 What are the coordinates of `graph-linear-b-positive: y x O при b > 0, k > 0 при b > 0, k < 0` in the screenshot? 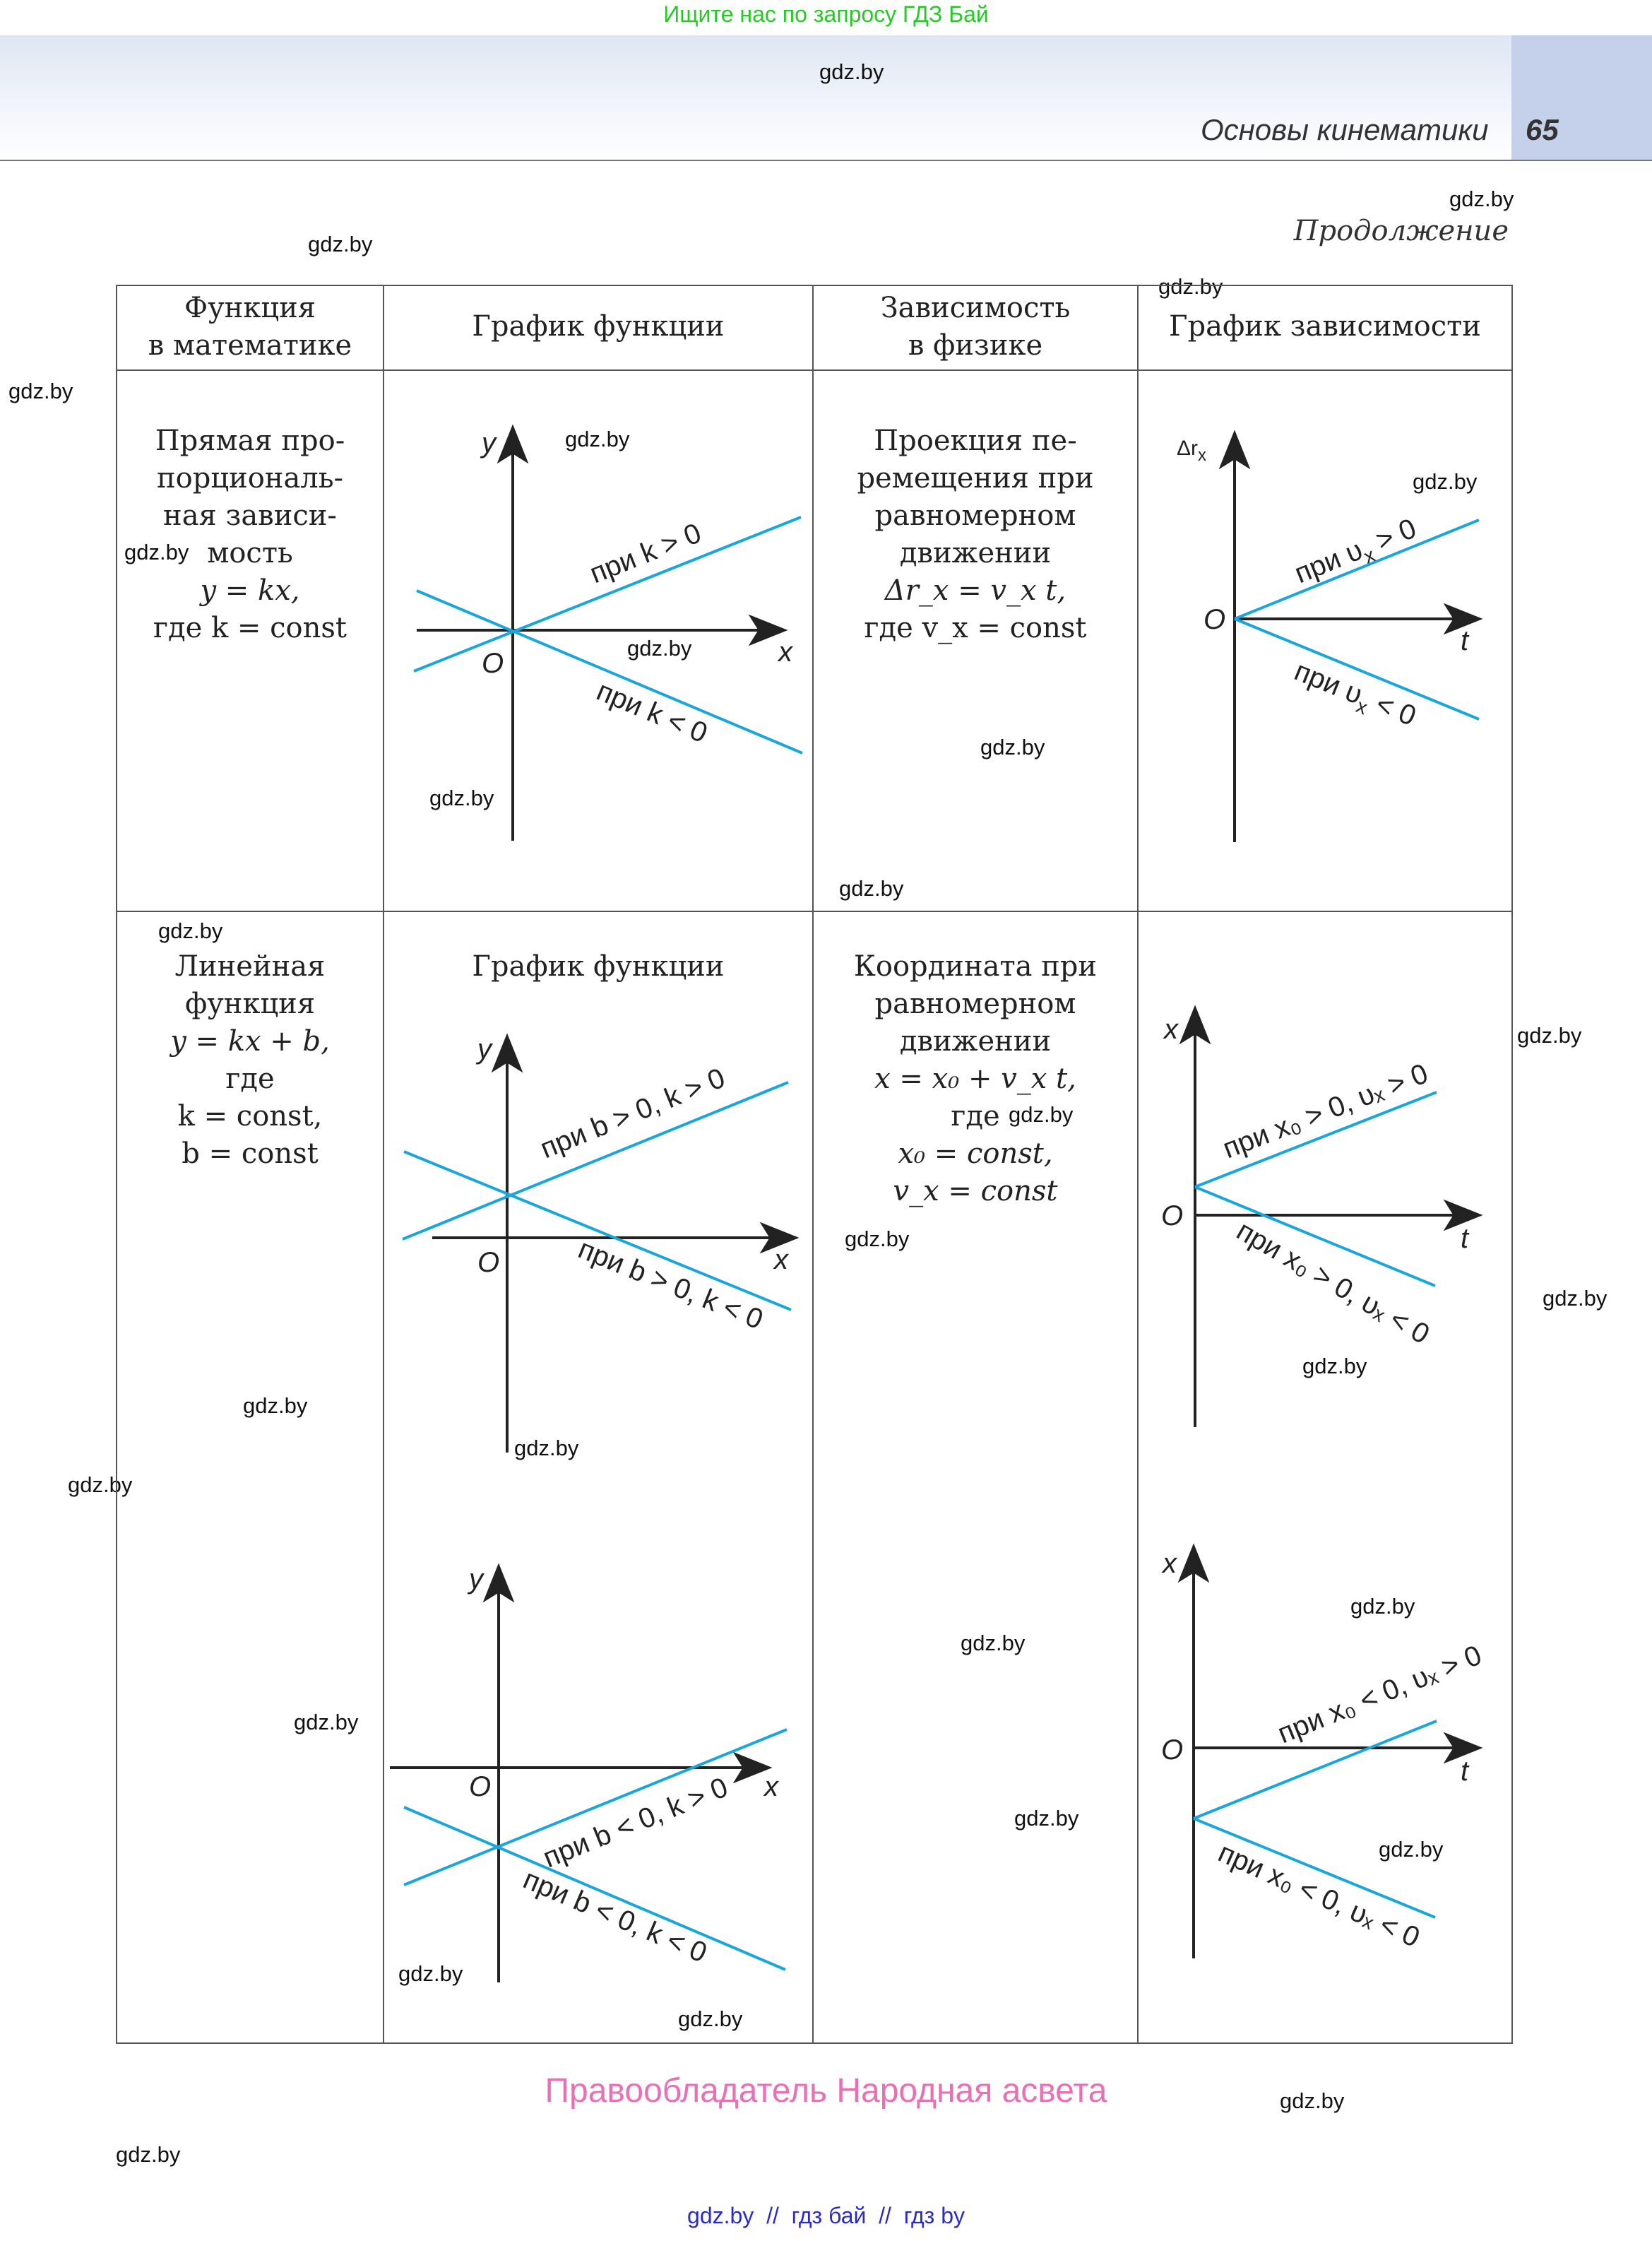 It's located at (601, 1243).